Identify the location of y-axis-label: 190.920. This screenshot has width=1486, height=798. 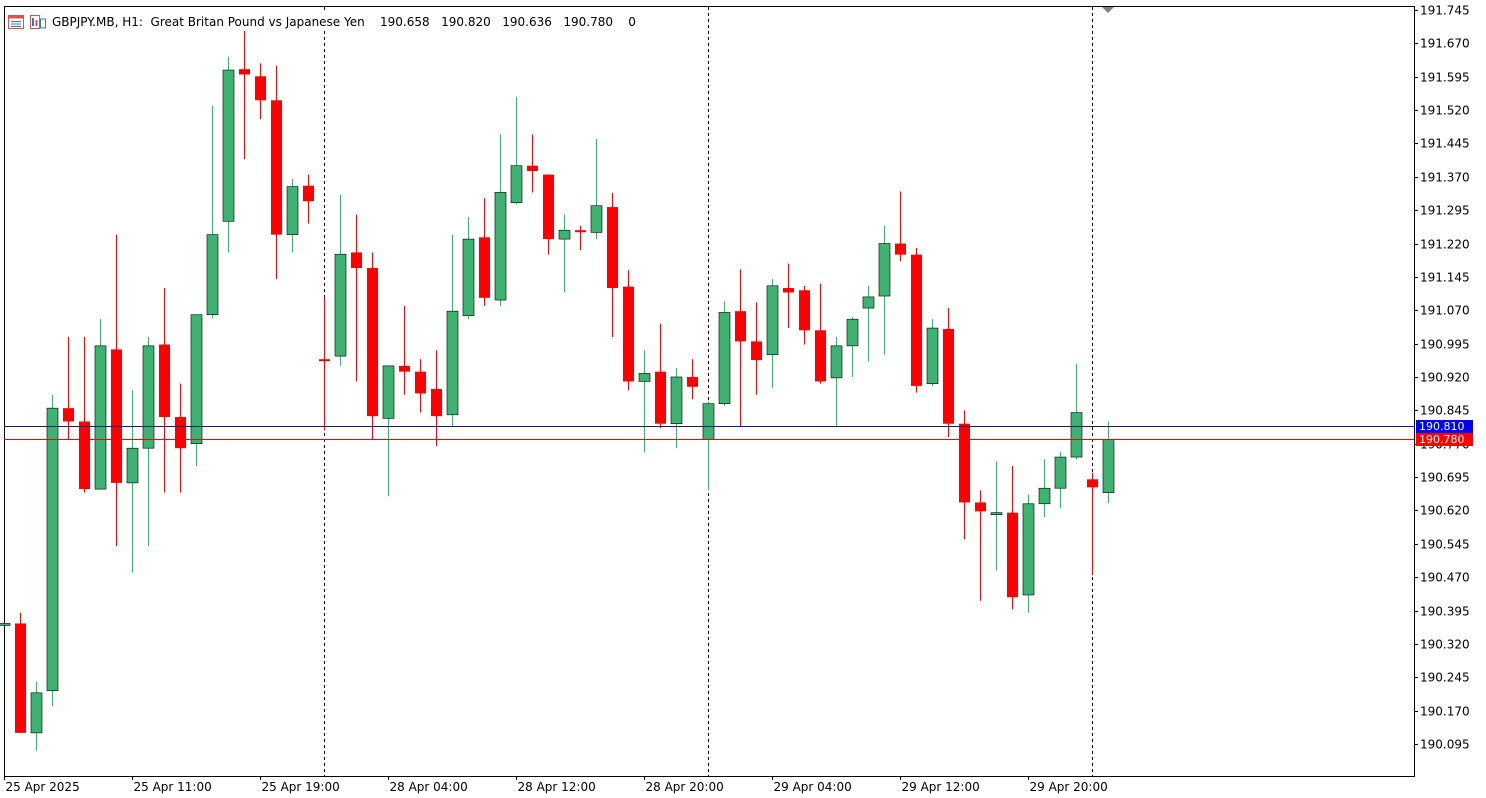
(1445, 378).